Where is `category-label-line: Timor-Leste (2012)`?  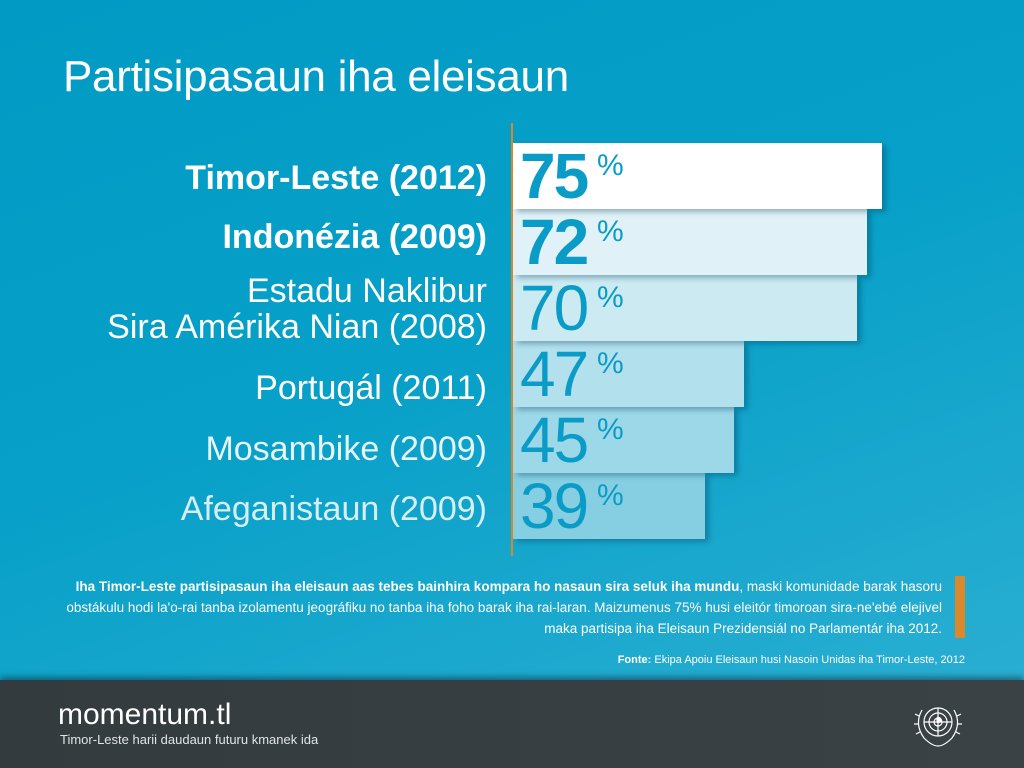
category-label-line: Timor-Leste (2012) is located at coordinates (336, 178).